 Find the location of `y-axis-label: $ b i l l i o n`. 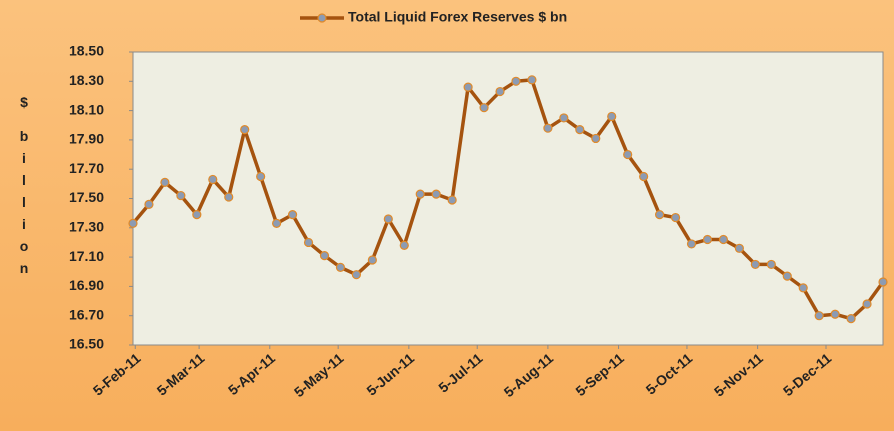

y-axis-label: $ b i l l i o n is located at coordinates (24, 185).